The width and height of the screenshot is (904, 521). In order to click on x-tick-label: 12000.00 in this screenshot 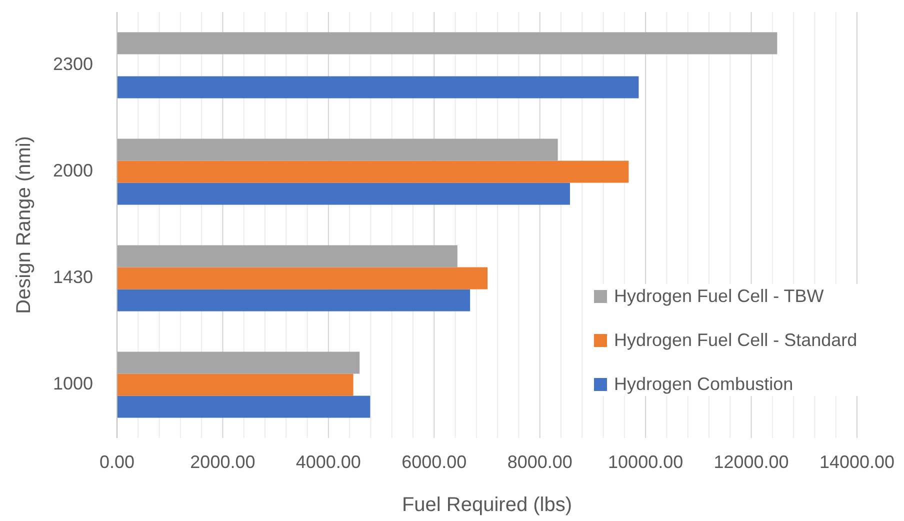, I will do `click(751, 462)`.